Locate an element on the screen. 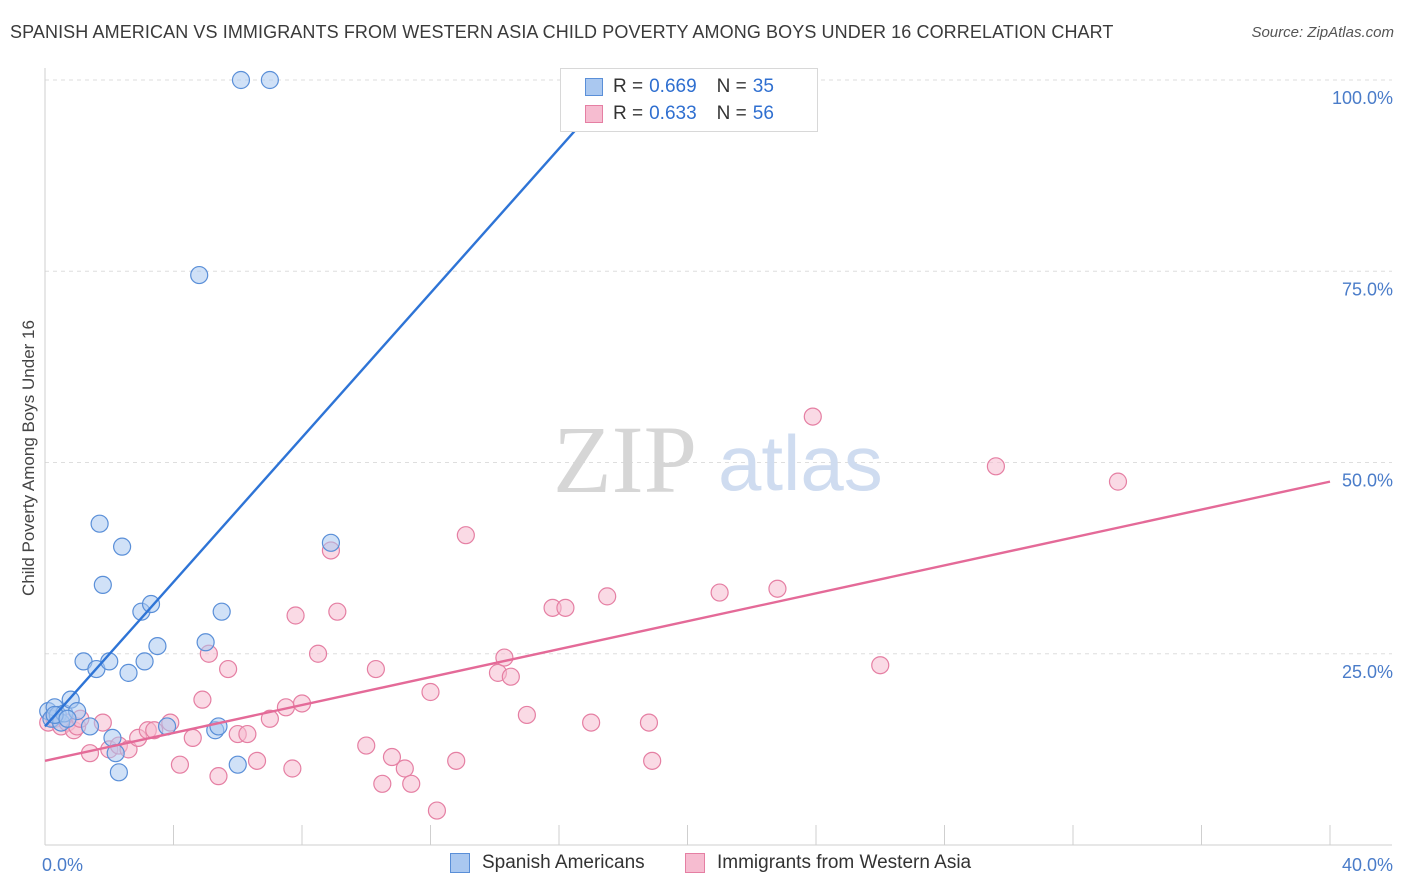  y-tick-label: 75.0% is located at coordinates (1367, 289).